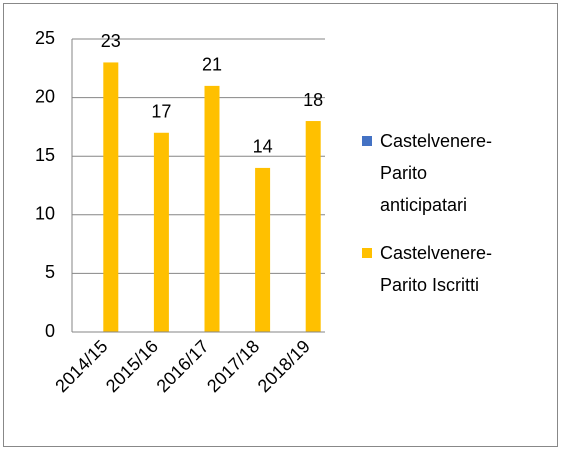 The height and width of the screenshot is (451, 562). I want to click on data-label: 14, so click(263, 147).